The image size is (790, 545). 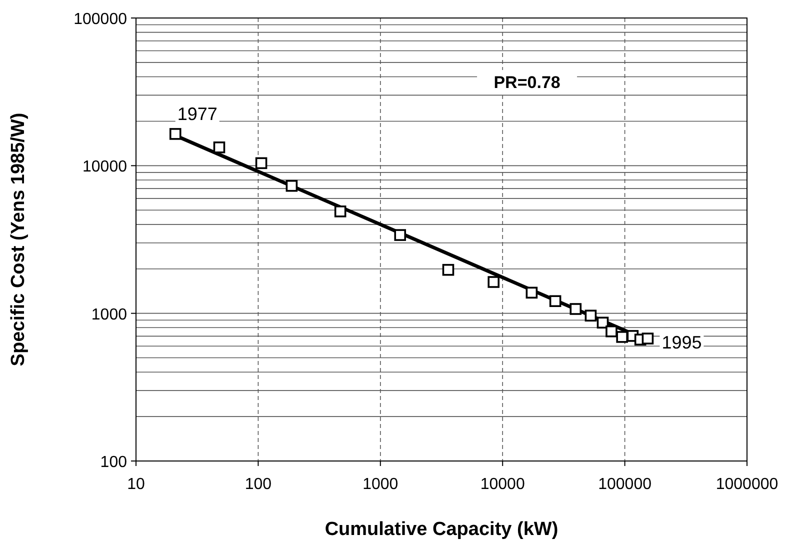 What do you see at coordinates (114, 462) in the screenshot?
I see `y-tick-label: 100` at bounding box center [114, 462].